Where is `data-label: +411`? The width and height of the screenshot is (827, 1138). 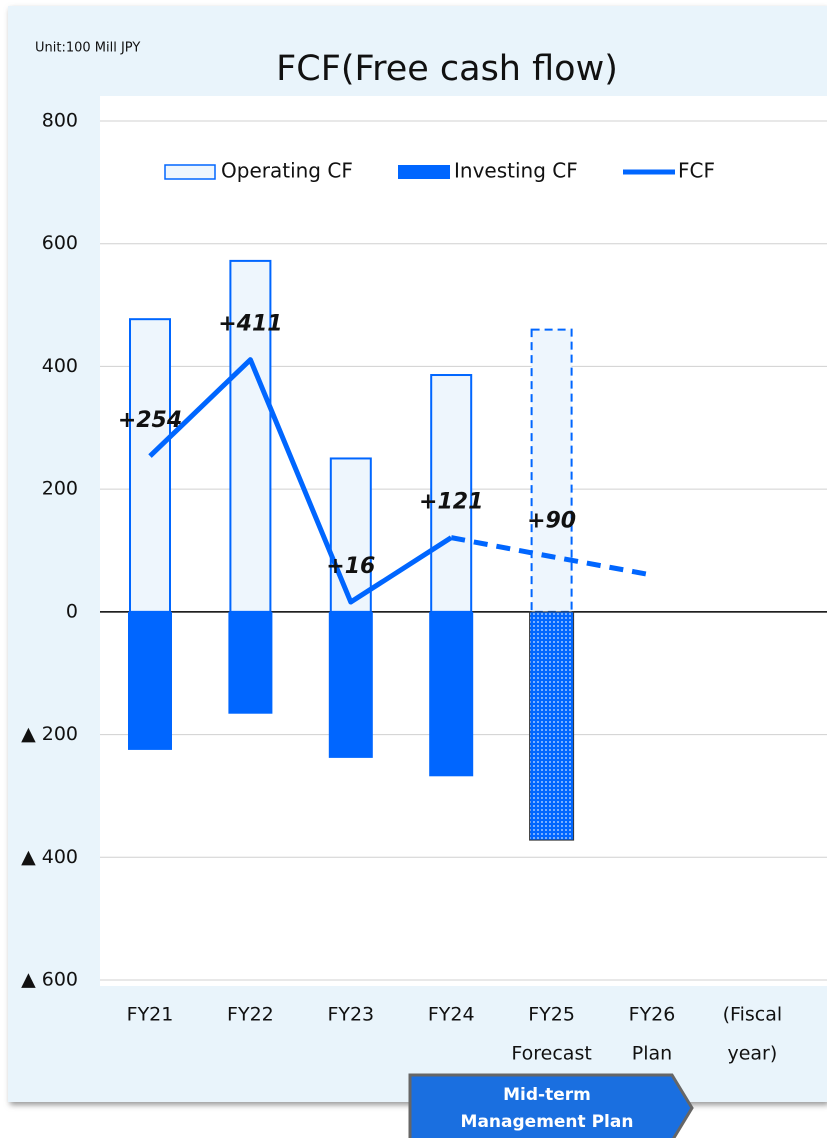
data-label: +411 is located at coordinates (250, 324).